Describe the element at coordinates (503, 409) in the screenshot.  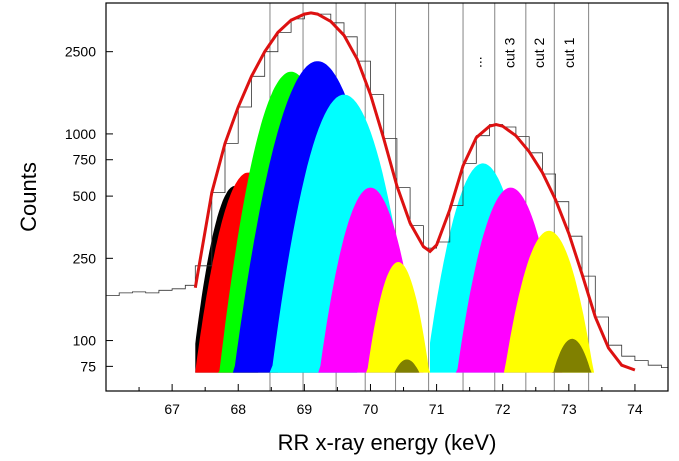
I see `x-tick-label-72: 72` at that location.